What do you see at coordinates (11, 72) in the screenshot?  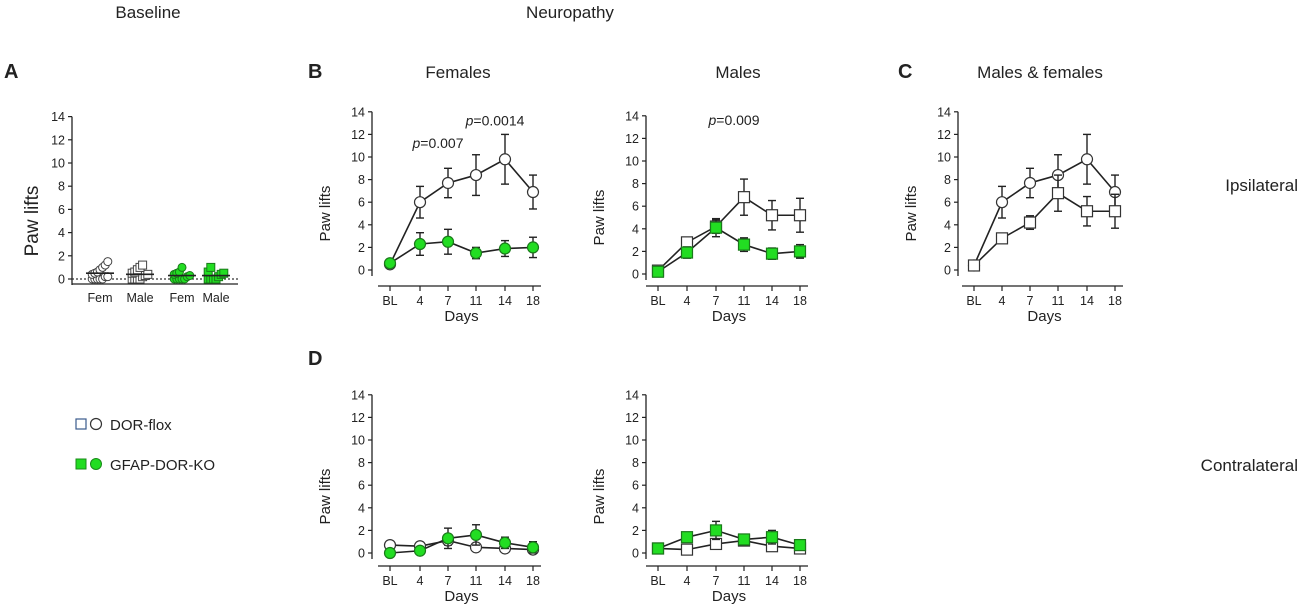 I see `panel-letter-a: A` at bounding box center [11, 72].